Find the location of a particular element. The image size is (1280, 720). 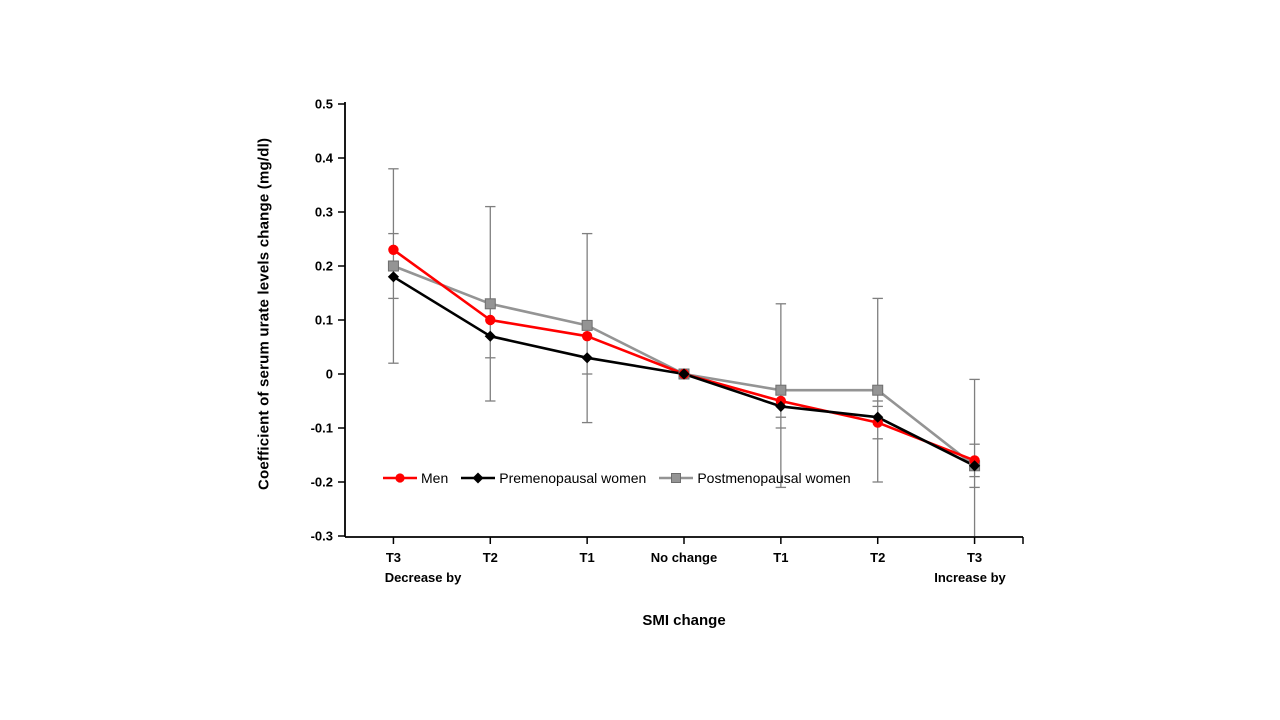

series-markers-diamond is located at coordinates (684, 371).